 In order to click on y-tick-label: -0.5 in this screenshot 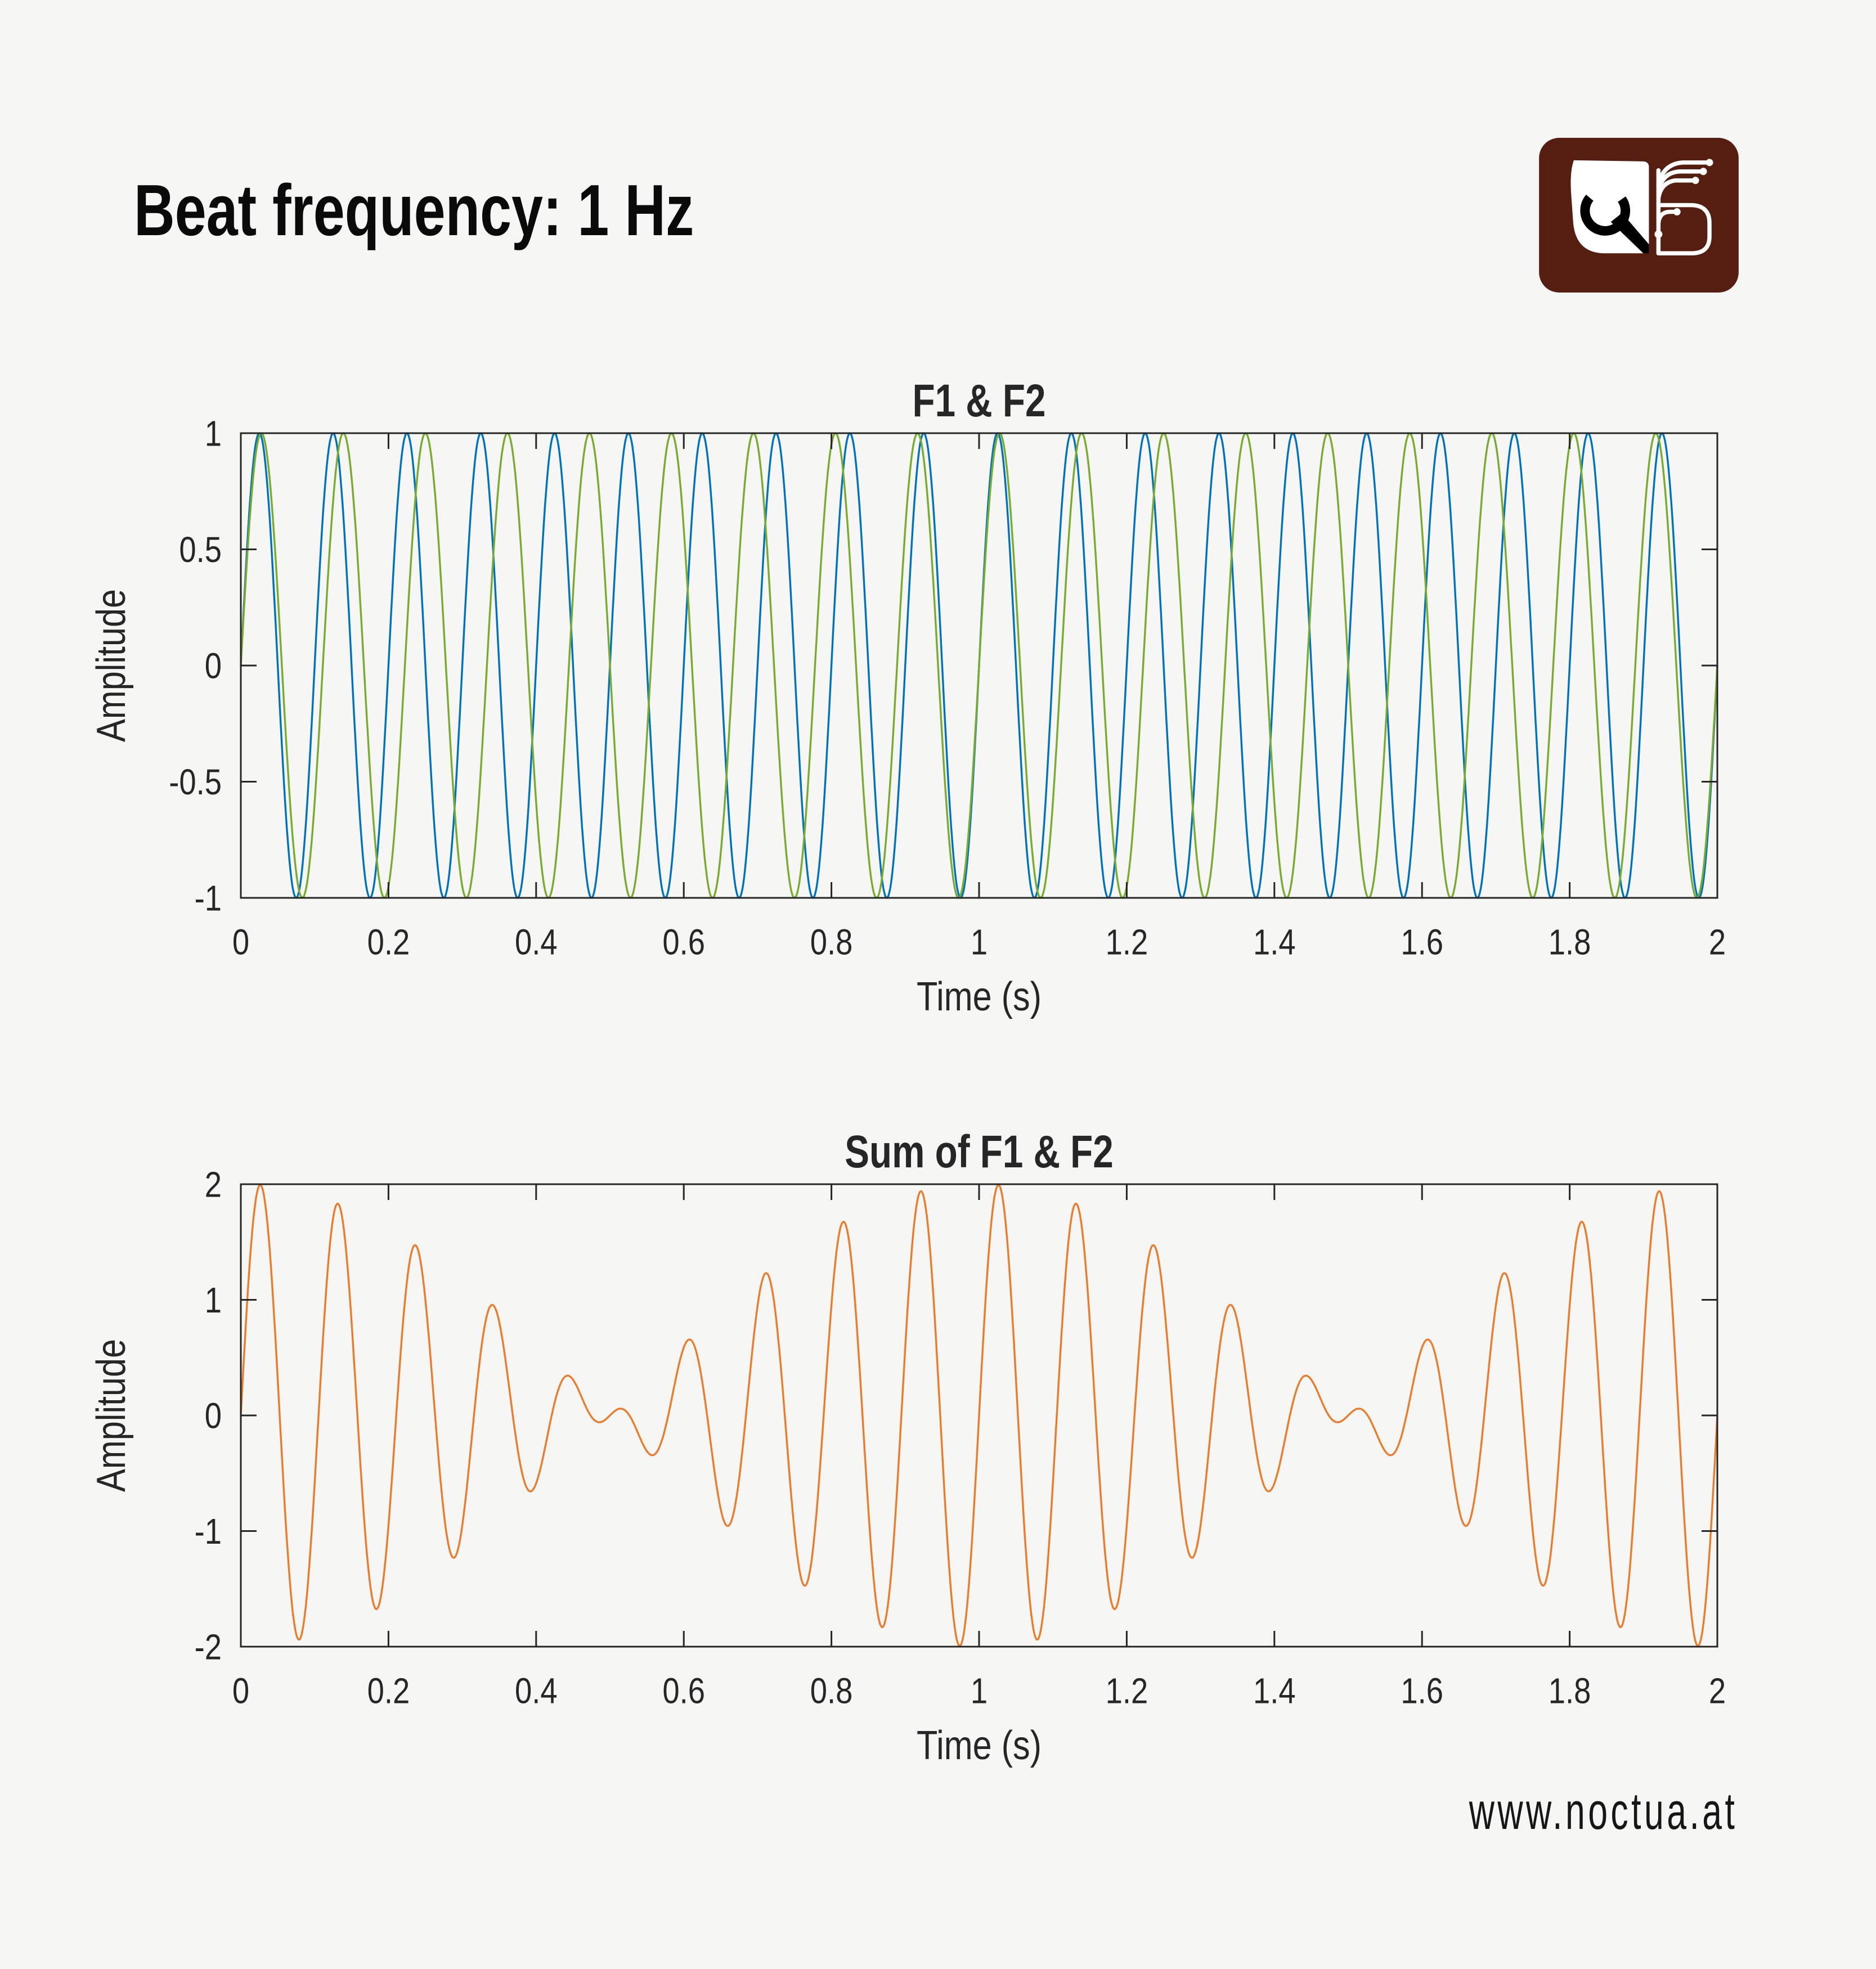, I will do `click(195, 782)`.